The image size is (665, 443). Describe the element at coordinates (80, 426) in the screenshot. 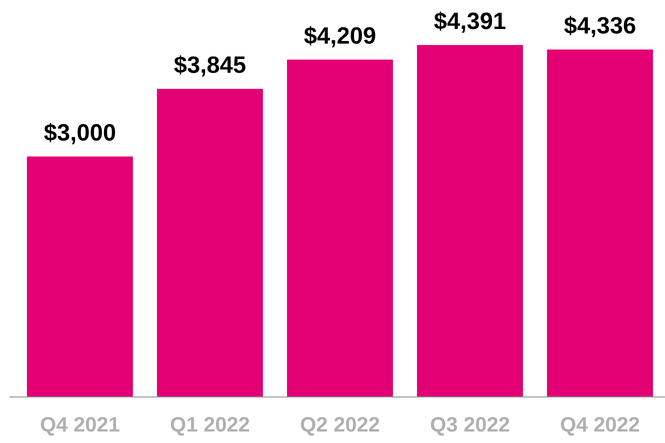

I see `x-tick-label: Q4 2021` at that location.